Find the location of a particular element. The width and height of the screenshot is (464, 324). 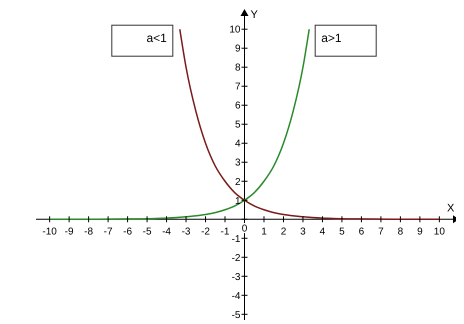

y-tick-label: -2 is located at coordinates (236, 258).